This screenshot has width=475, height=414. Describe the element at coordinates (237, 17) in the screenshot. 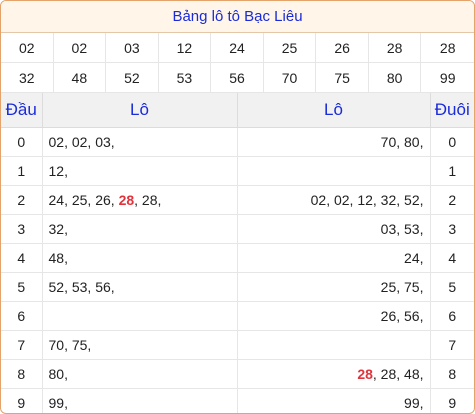

I see `board-title: Bảng lô tô Bạc Liêu` at that location.